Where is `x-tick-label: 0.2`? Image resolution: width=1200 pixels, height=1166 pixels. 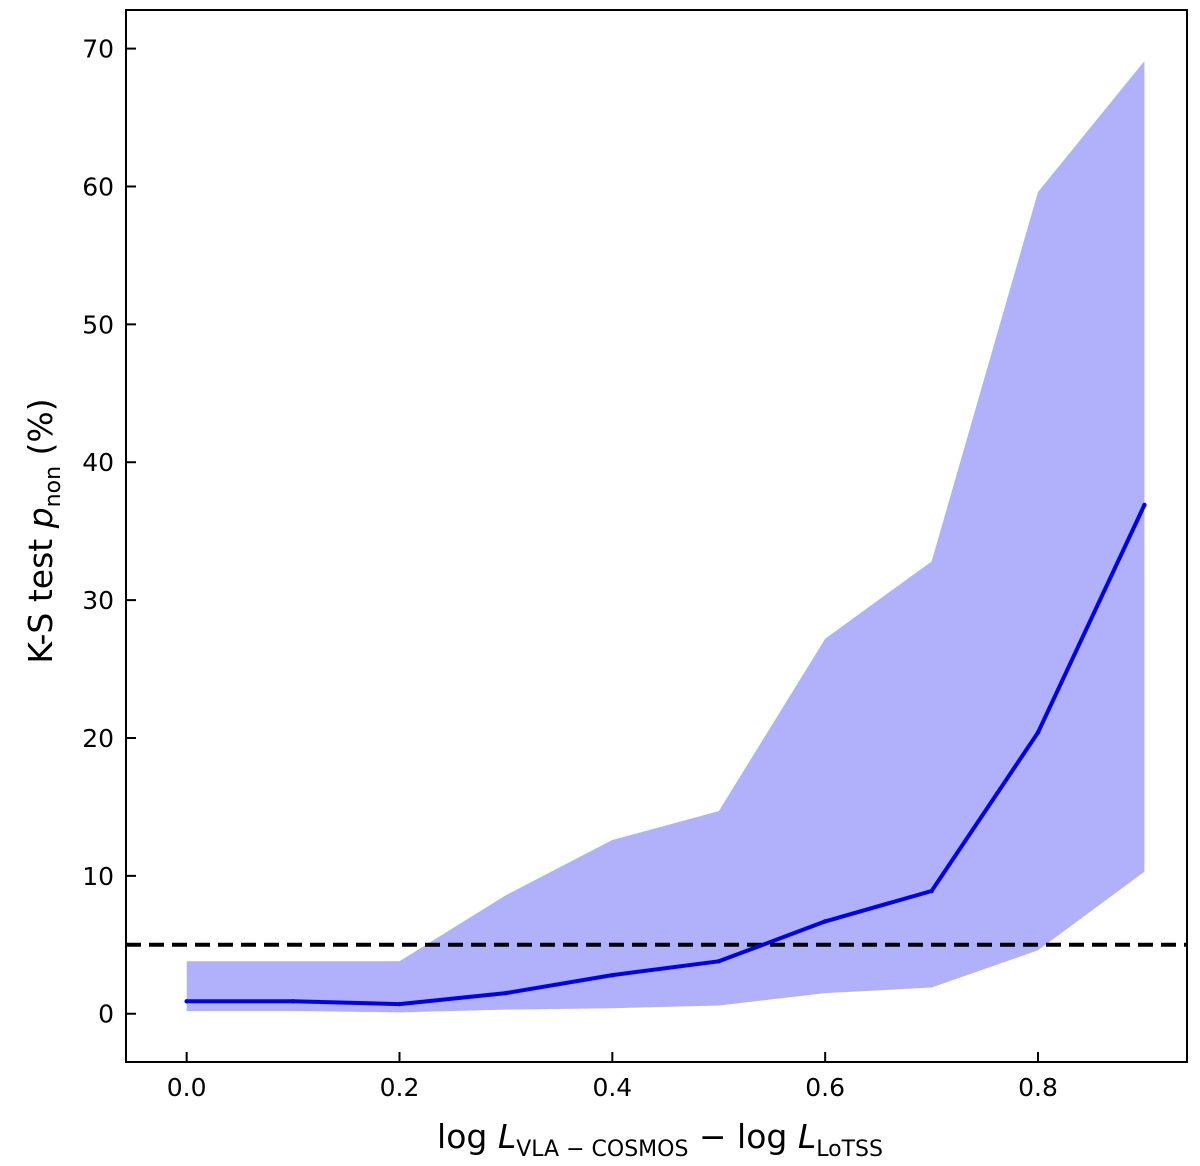 x-tick-label: 0.2 is located at coordinates (400, 1087).